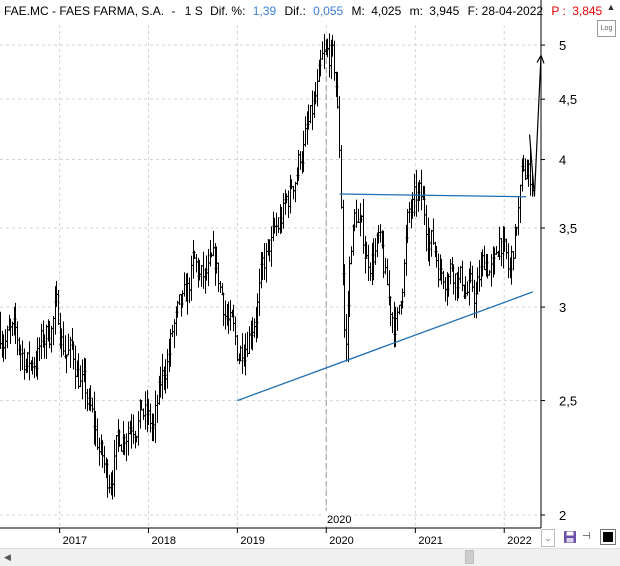 This screenshot has height=566, width=620. What do you see at coordinates (433, 195) in the screenshot?
I see `resistance-line` at bounding box center [433, 195].